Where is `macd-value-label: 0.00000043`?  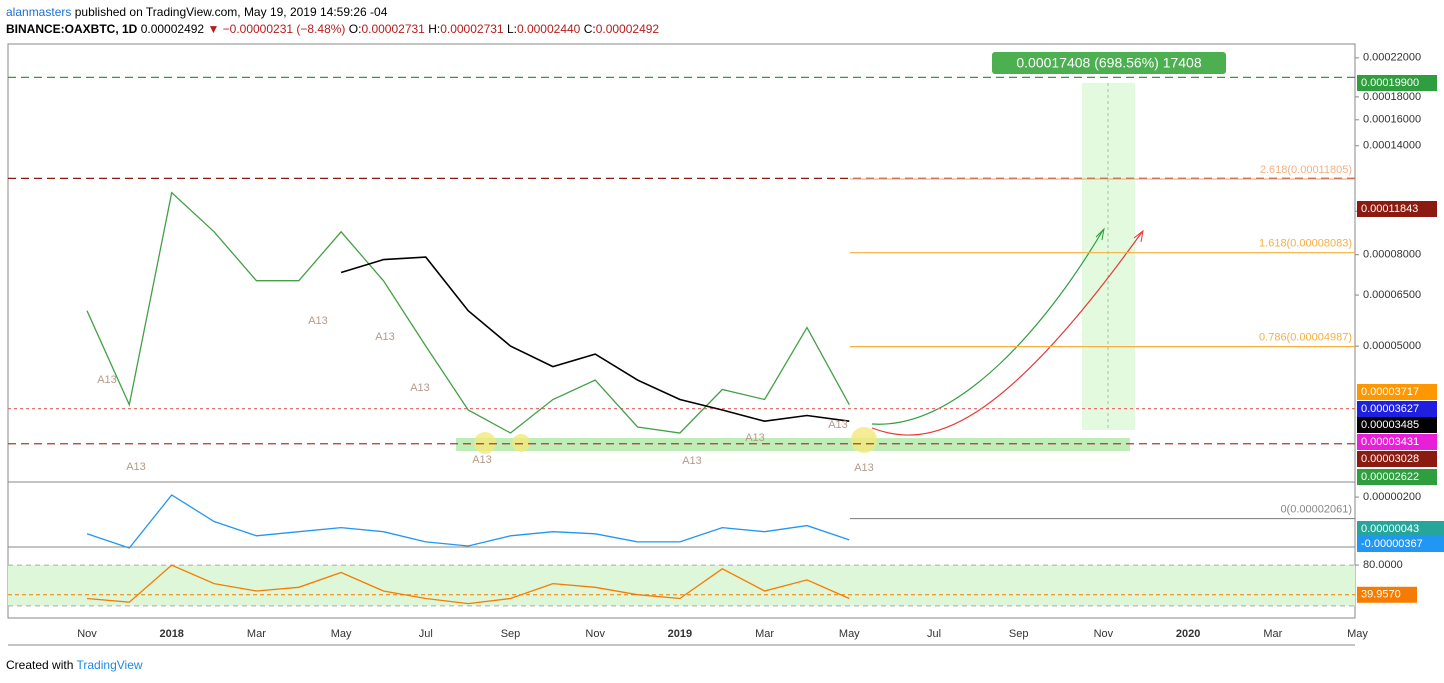 macd-value-label: 0.00000043 is located at coordinates (1390, 529).